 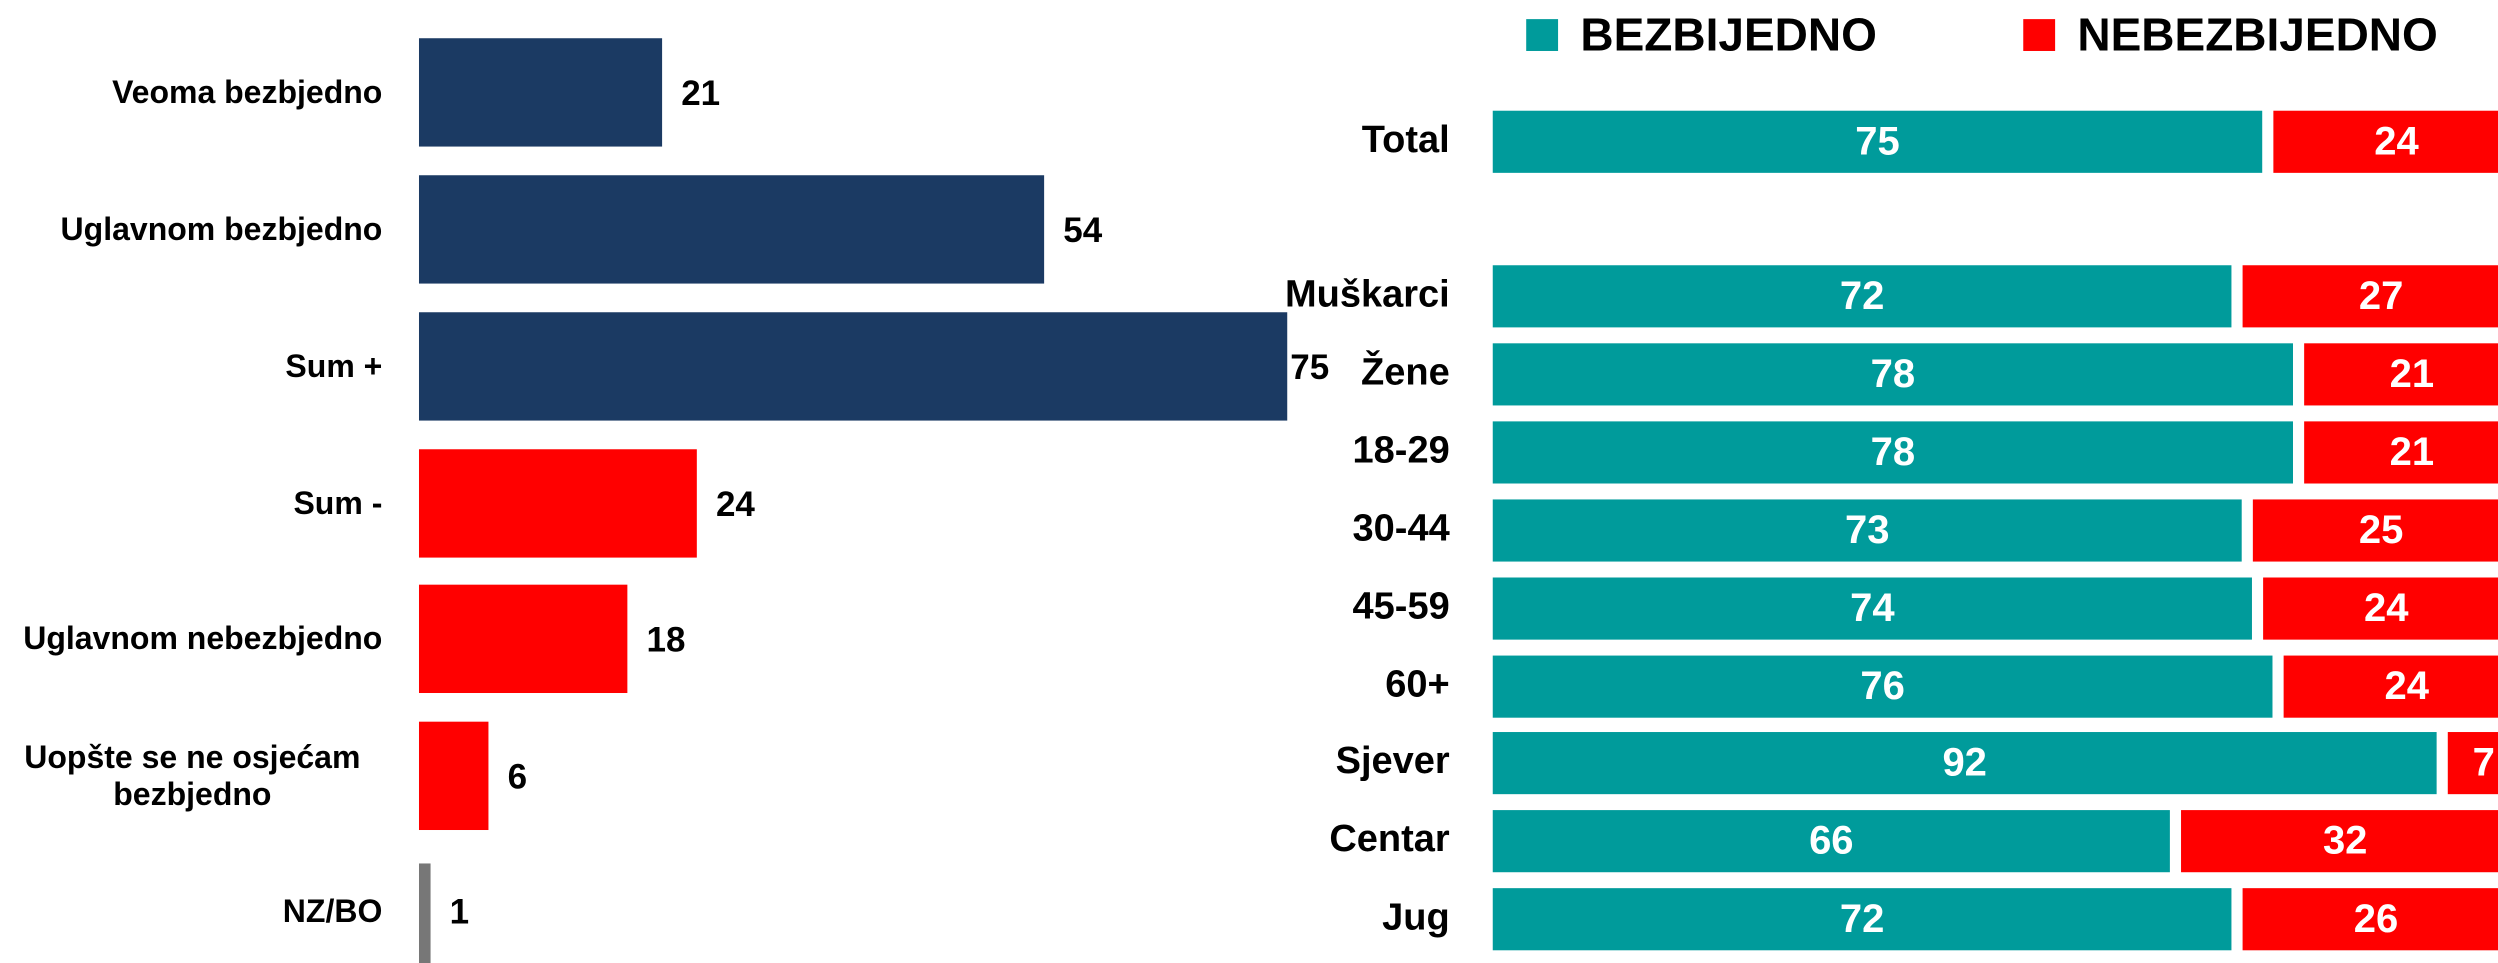 What do you see at coordinates (1082, 230) in the screenshot?
I see `value-label: 54` at bounding box center [1082, 230].